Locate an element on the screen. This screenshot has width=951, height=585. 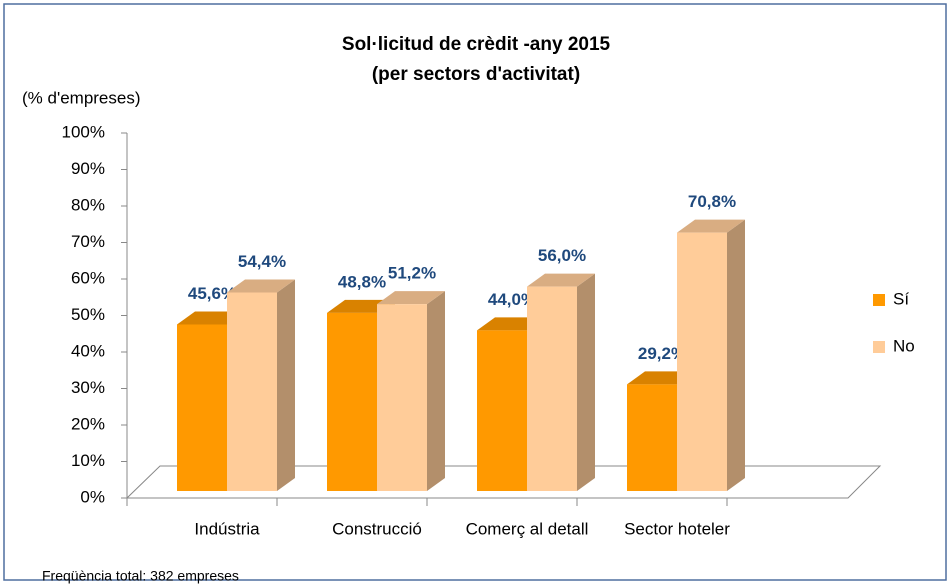
legend-label: Sí is located at coordinates (901, 298).